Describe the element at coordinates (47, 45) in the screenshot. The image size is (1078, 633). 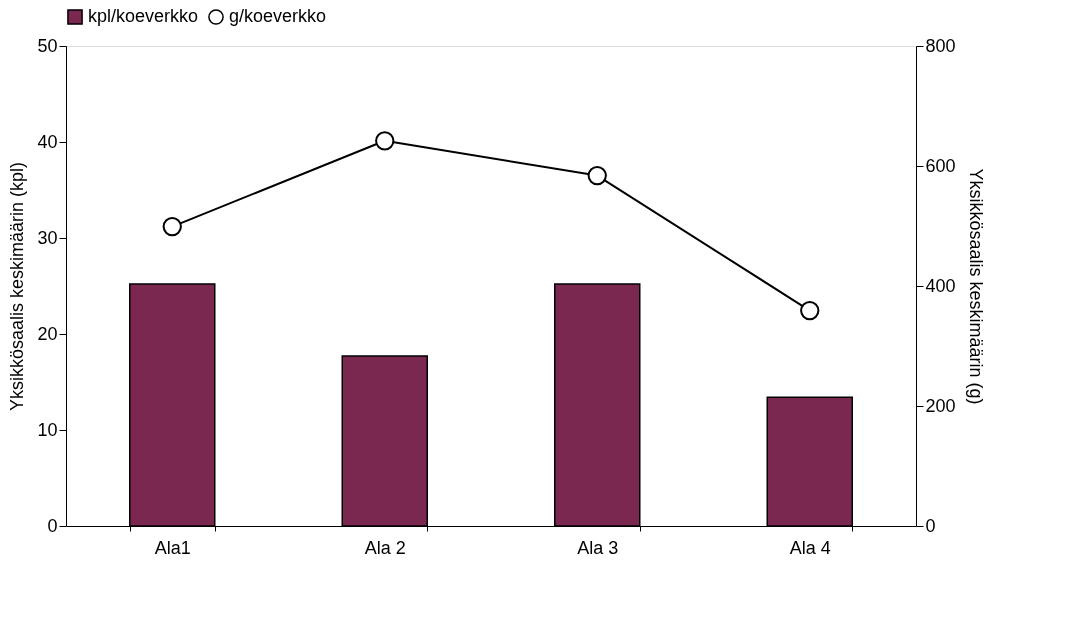
I see `y-tick-label: 50` at that location.